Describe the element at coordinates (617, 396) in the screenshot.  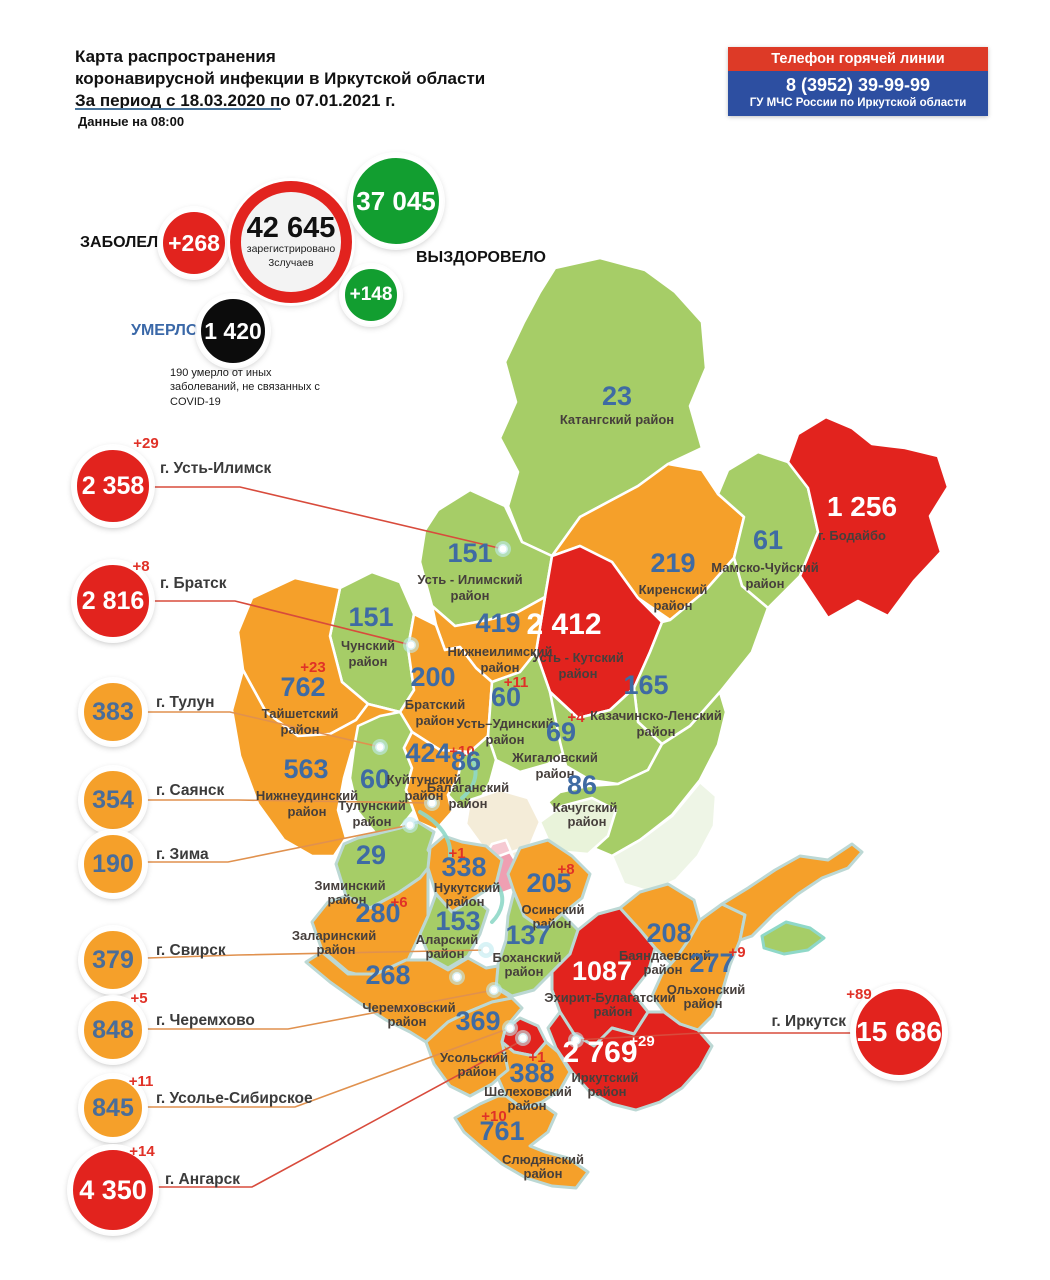
I see `district-value-katangsky: 23` at that location.